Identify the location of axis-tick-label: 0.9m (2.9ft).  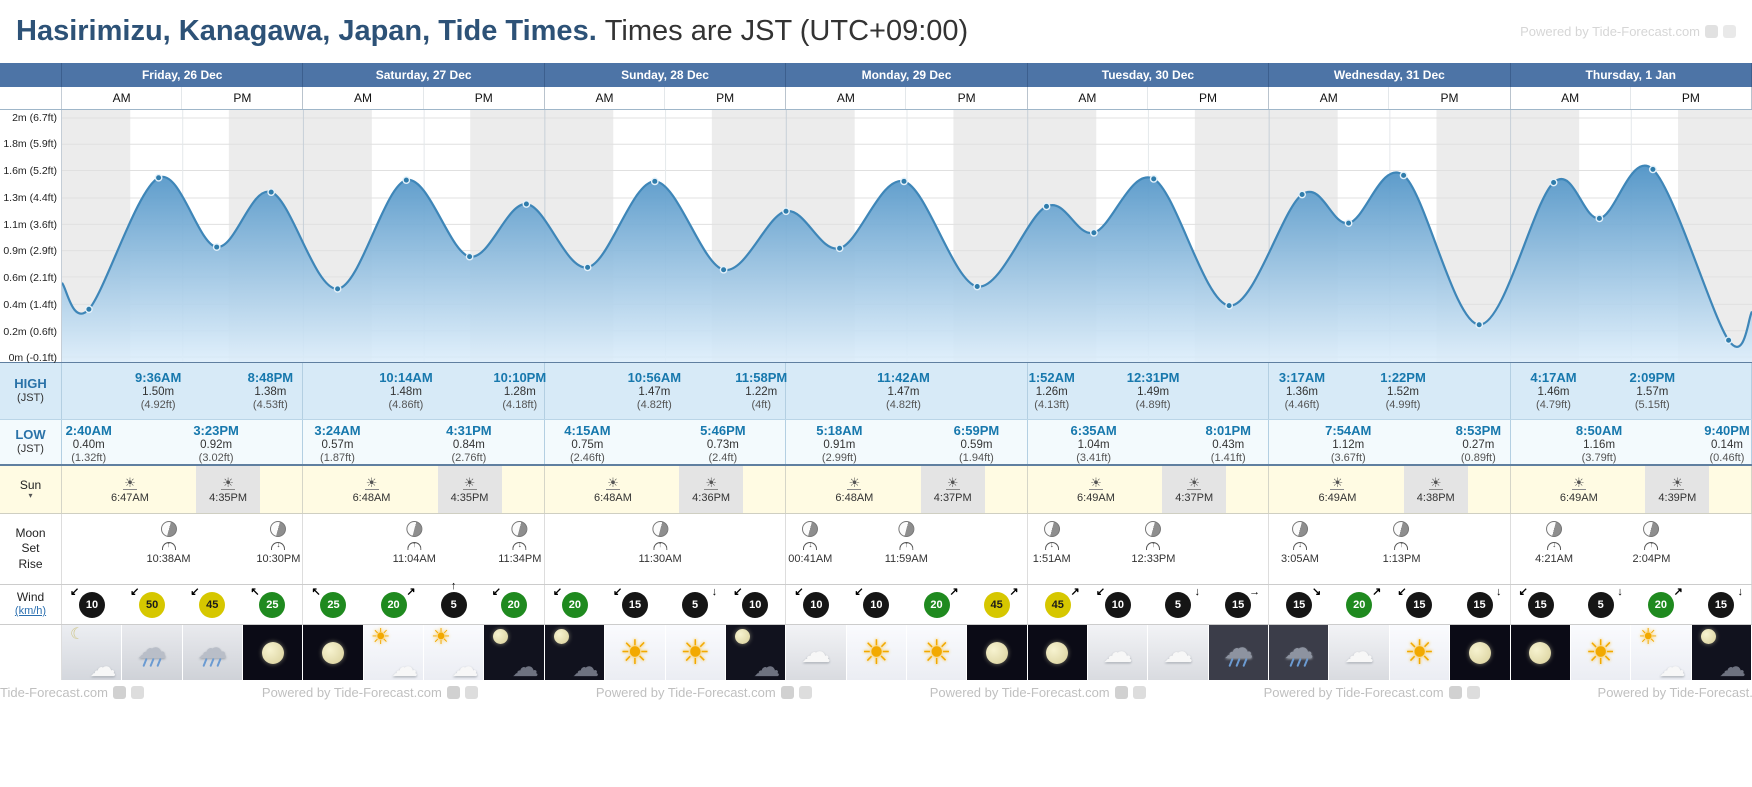
(30, 251).